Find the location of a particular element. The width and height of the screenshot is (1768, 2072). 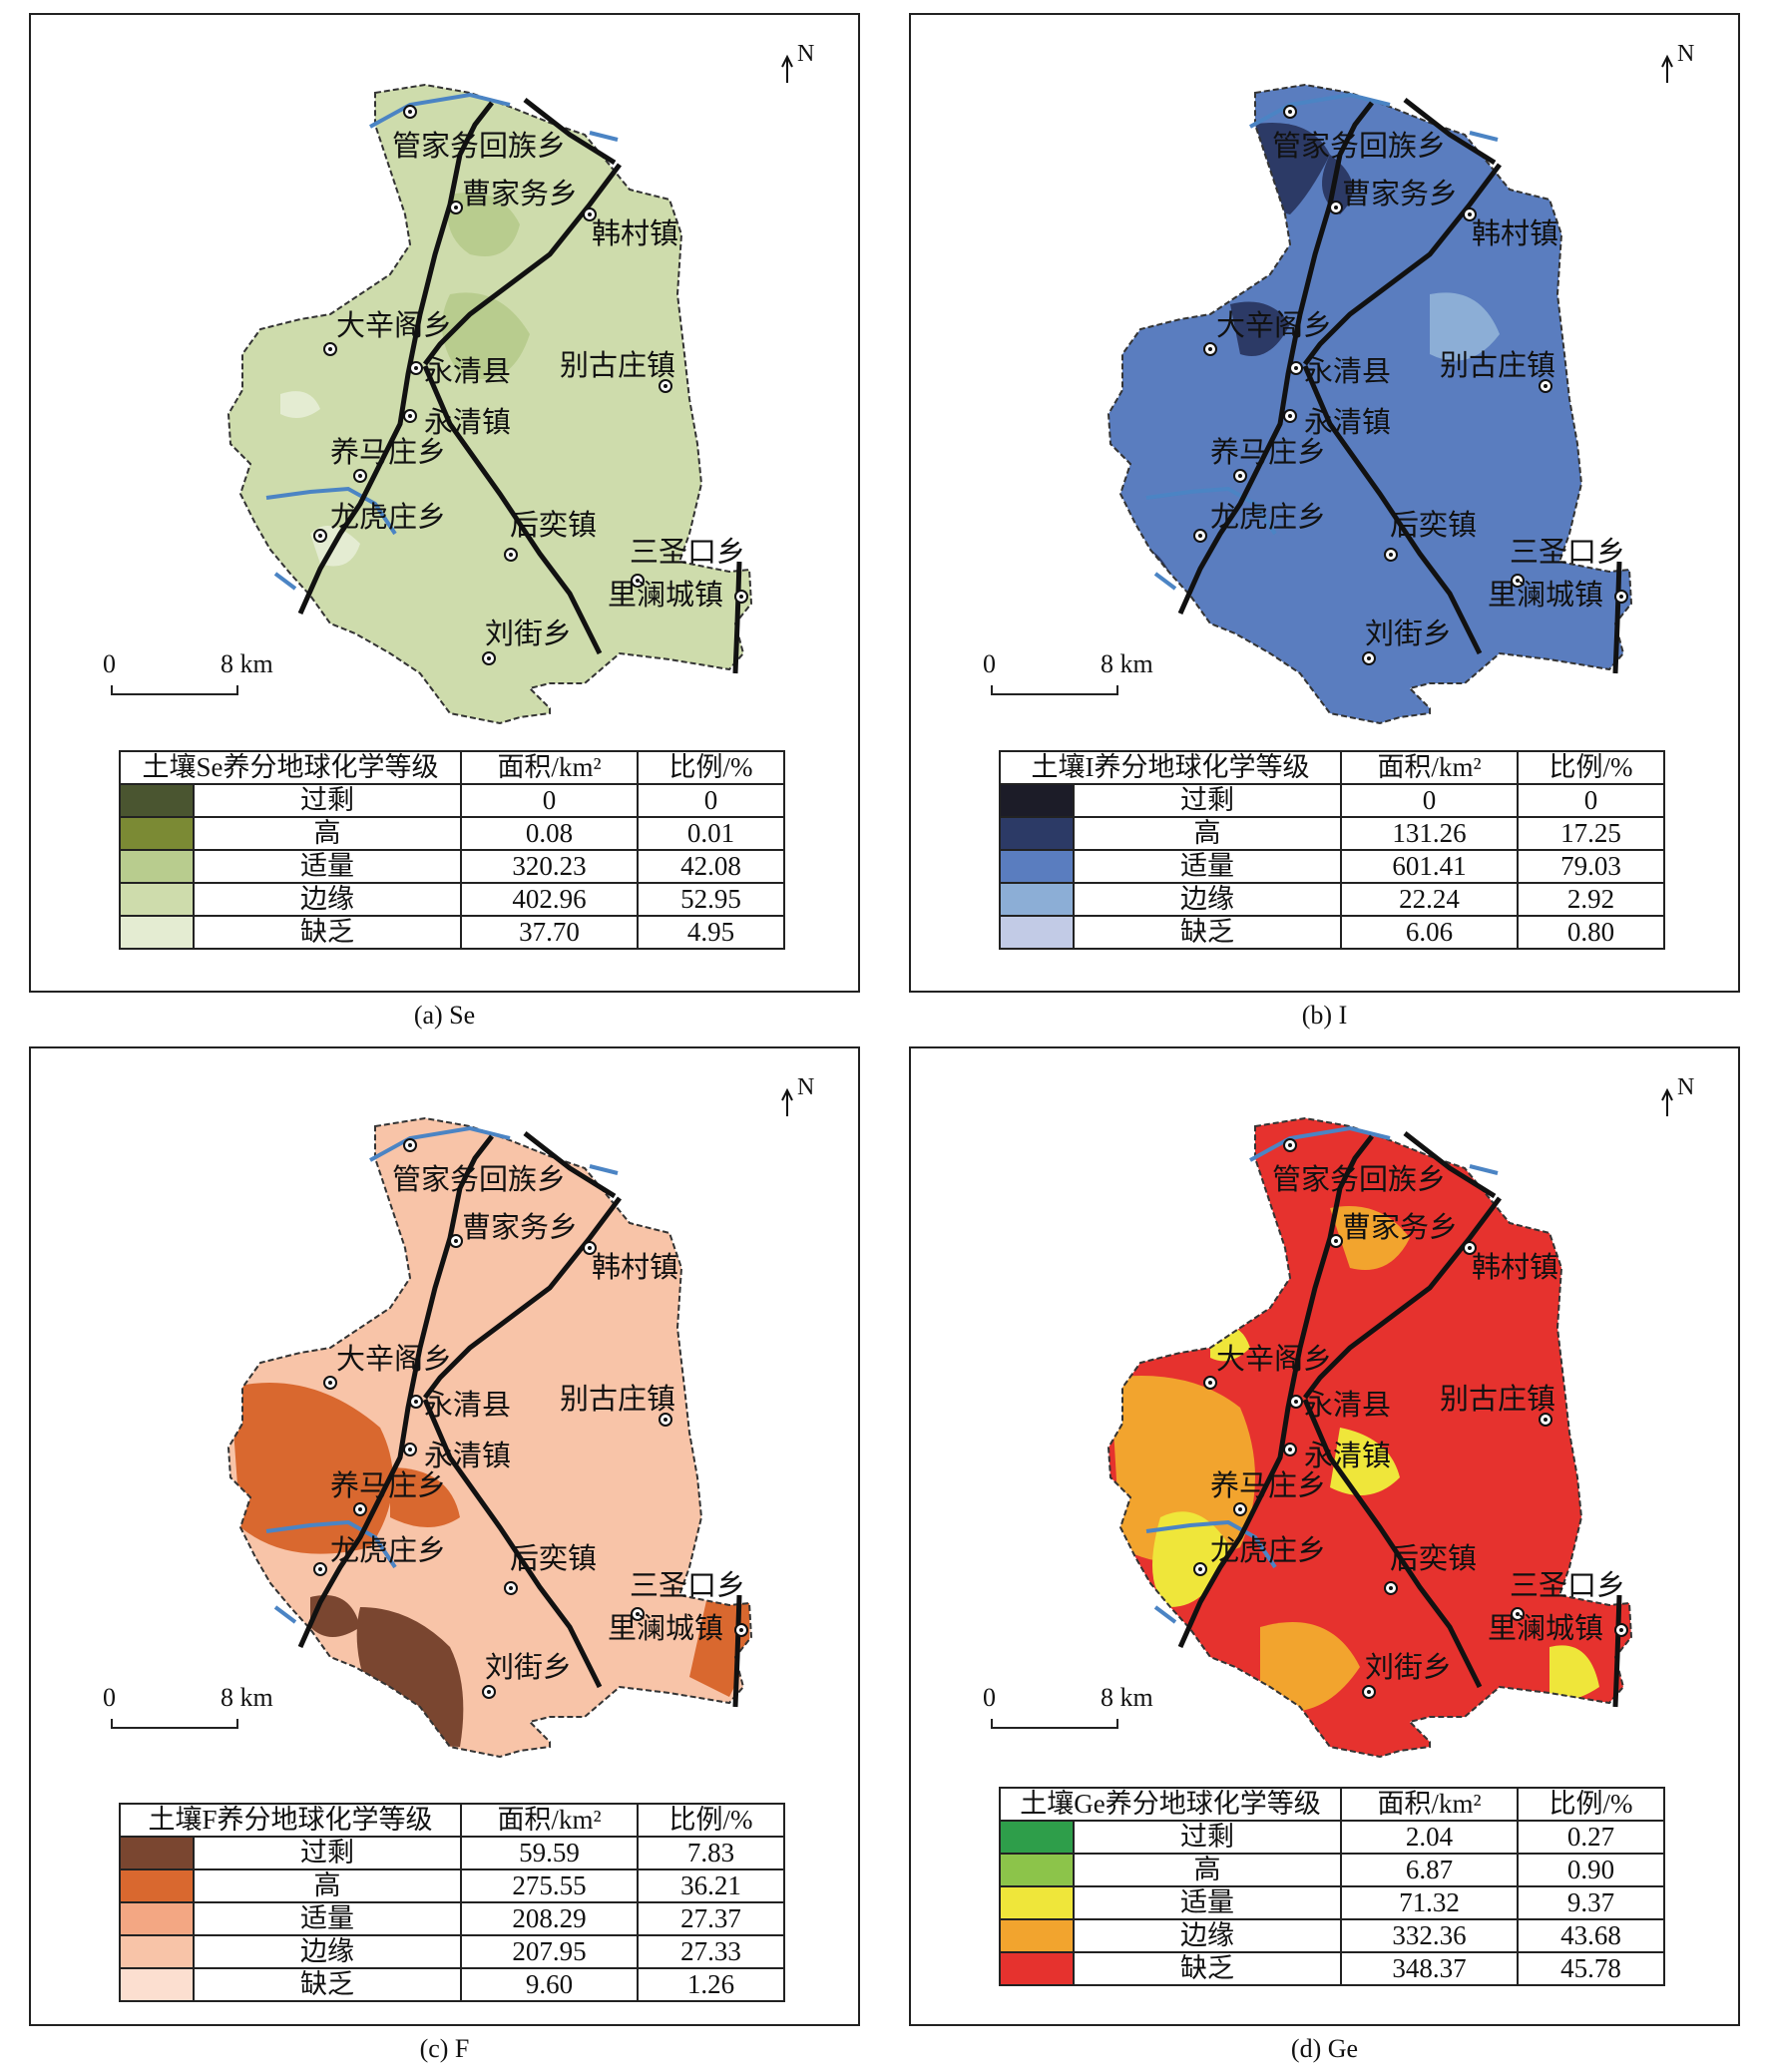

place-label: 后奕镇 is located at coordinates (1434, 526).